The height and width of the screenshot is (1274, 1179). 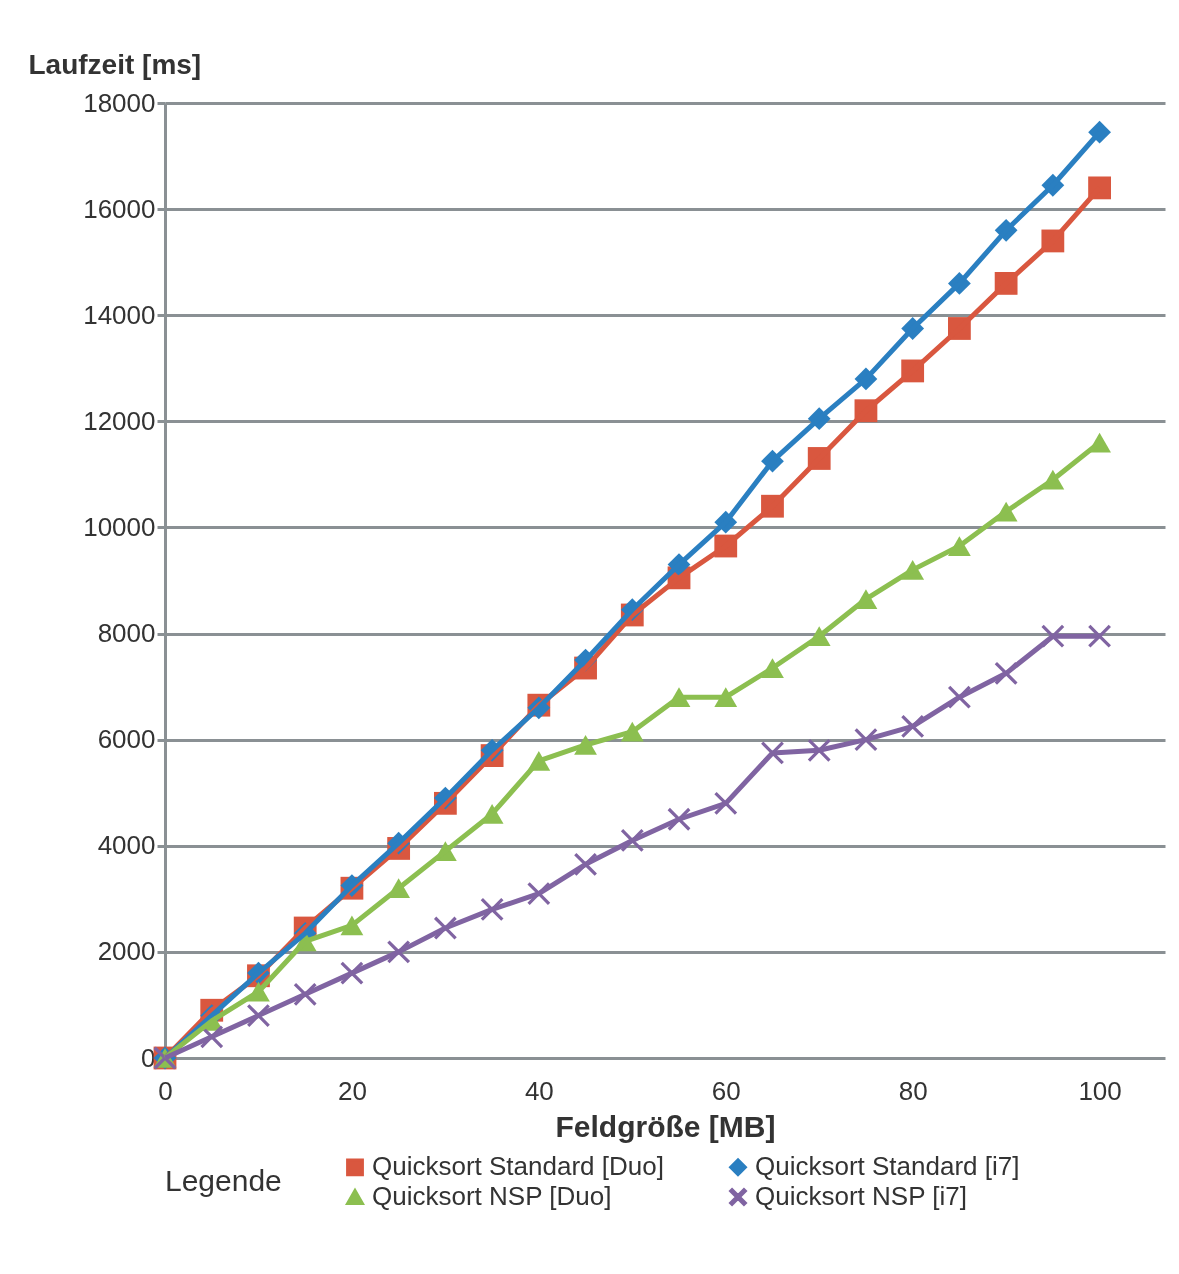 I want to click on legend-title: Legende, so click(x=223, y=1180).